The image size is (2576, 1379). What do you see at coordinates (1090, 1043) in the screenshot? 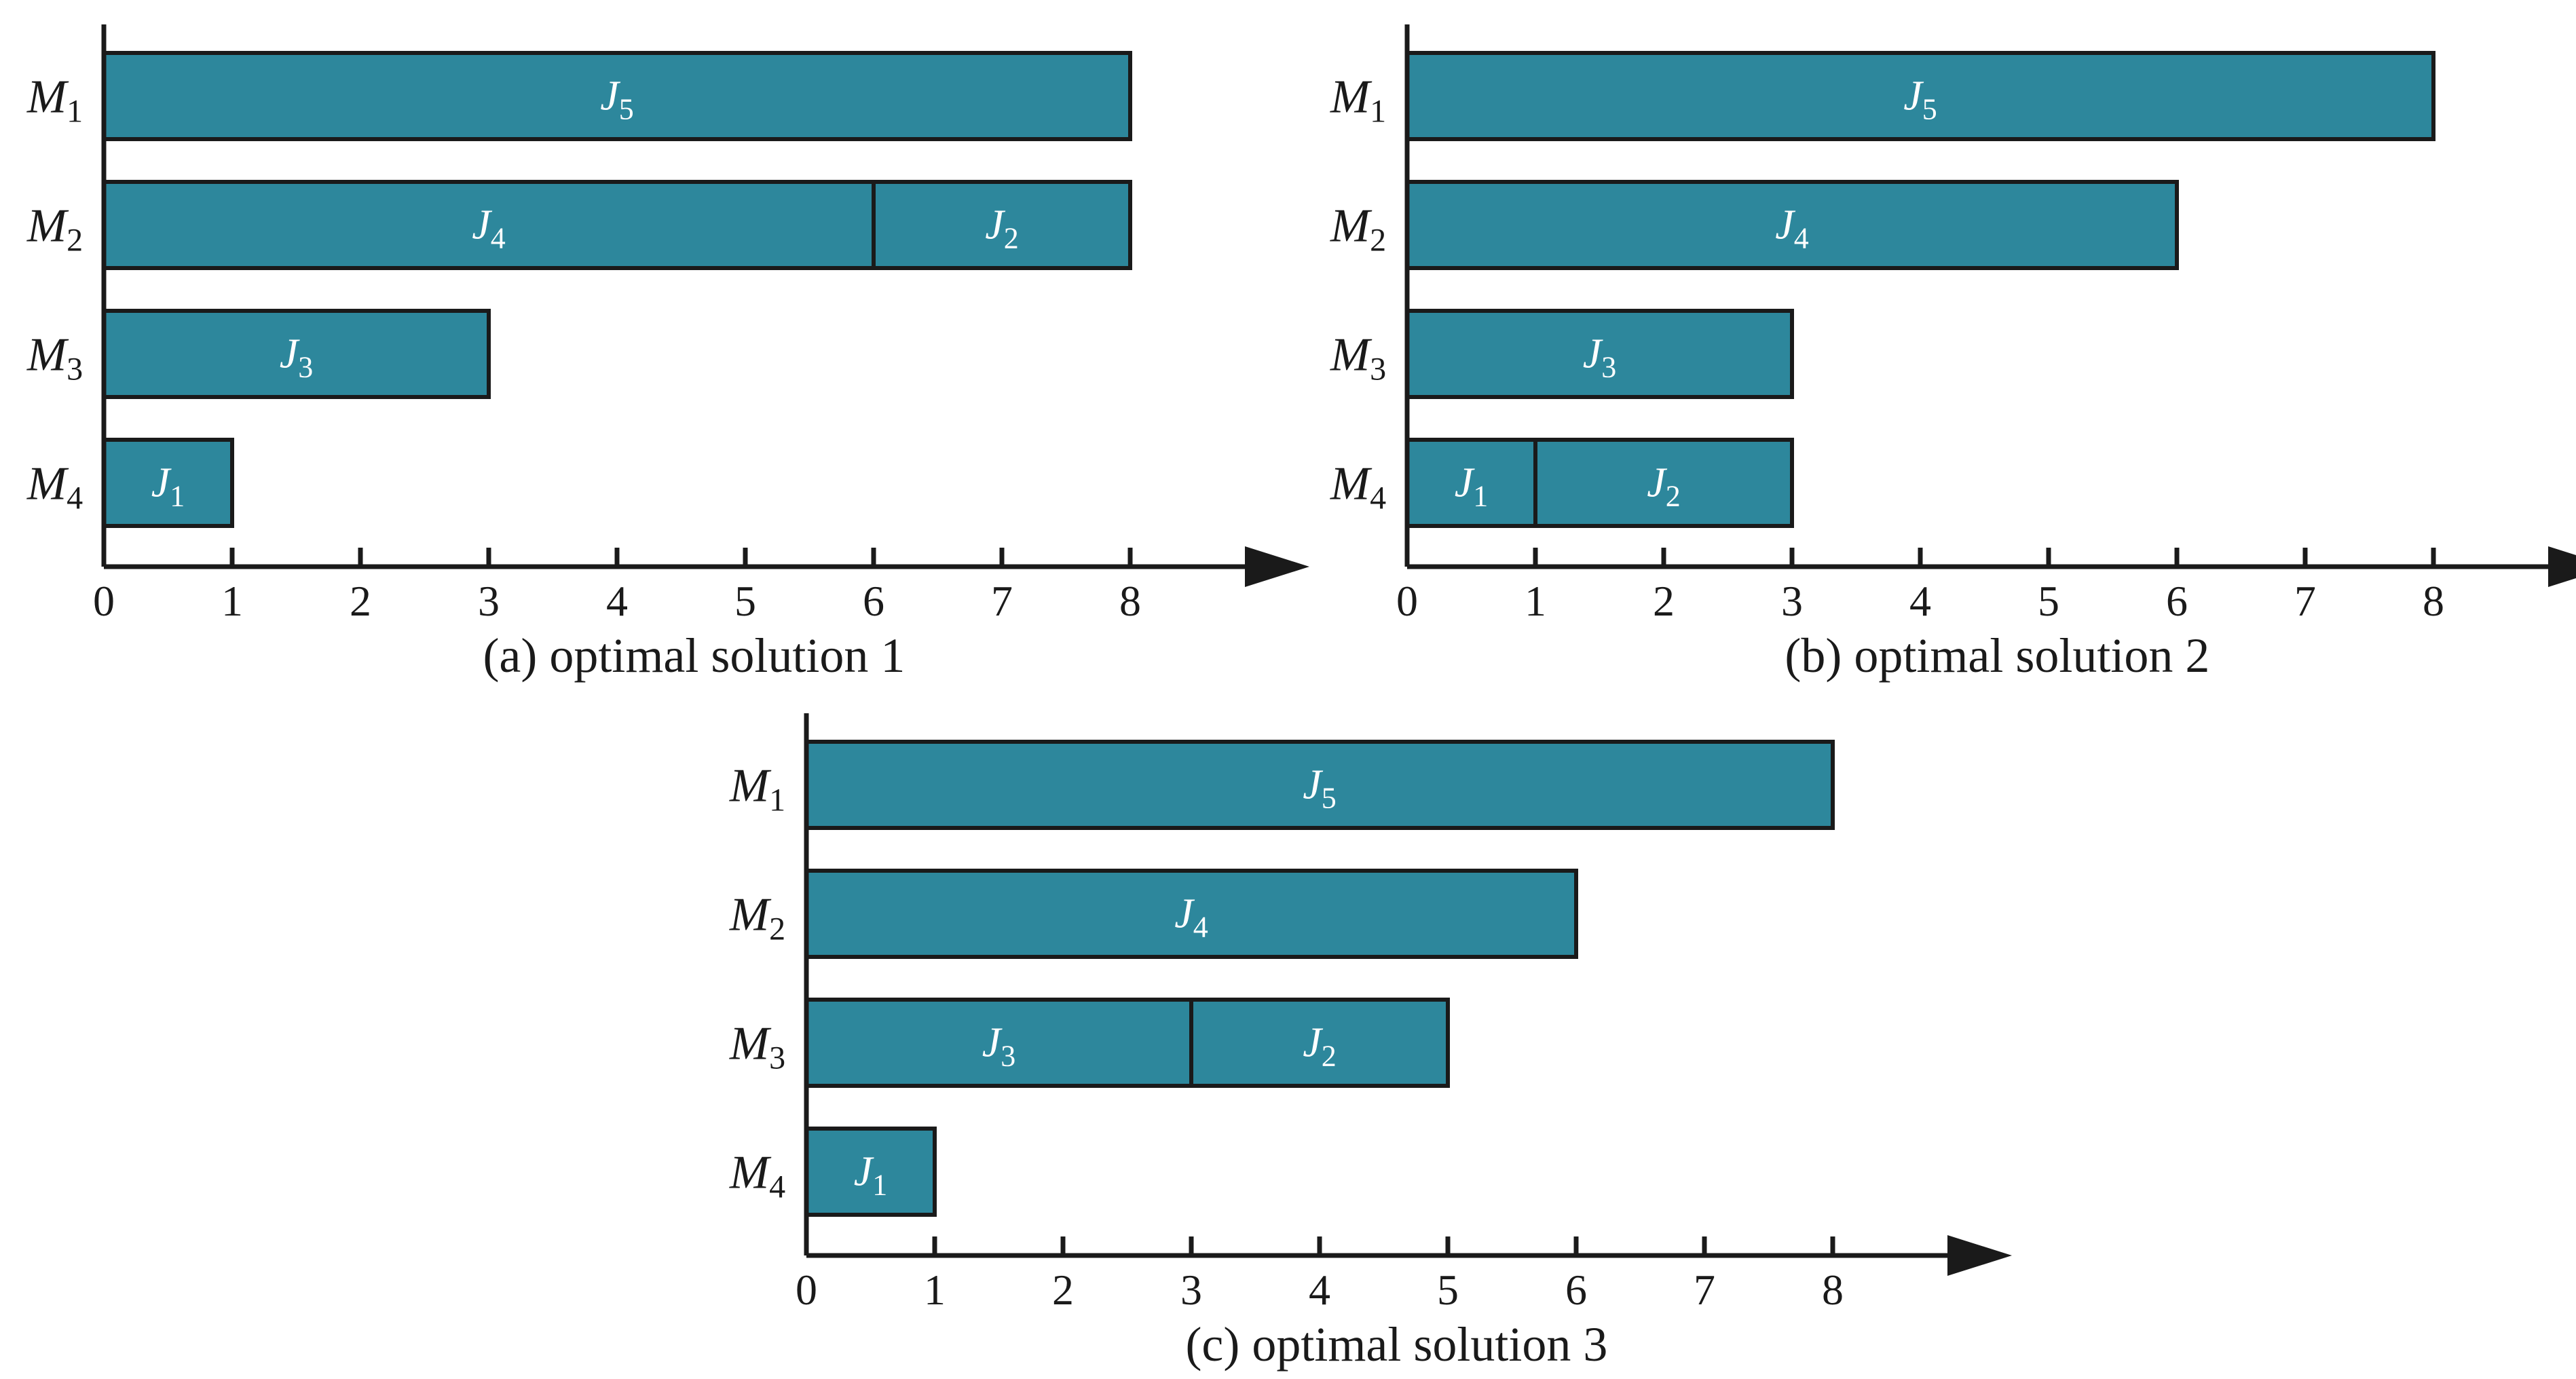
I see `machine-row-3: M3 J3 J2` at bounding box center [1090, 1043].